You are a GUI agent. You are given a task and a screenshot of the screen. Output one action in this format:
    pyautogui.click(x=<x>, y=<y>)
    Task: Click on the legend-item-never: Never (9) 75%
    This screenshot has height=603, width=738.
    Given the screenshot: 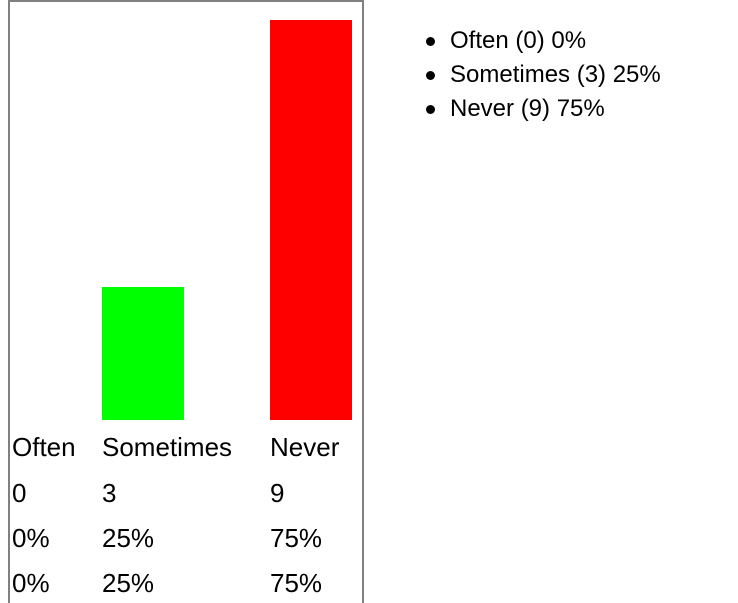 What is the action you would take?
    pyautogui.click(x=540, y=109)
    